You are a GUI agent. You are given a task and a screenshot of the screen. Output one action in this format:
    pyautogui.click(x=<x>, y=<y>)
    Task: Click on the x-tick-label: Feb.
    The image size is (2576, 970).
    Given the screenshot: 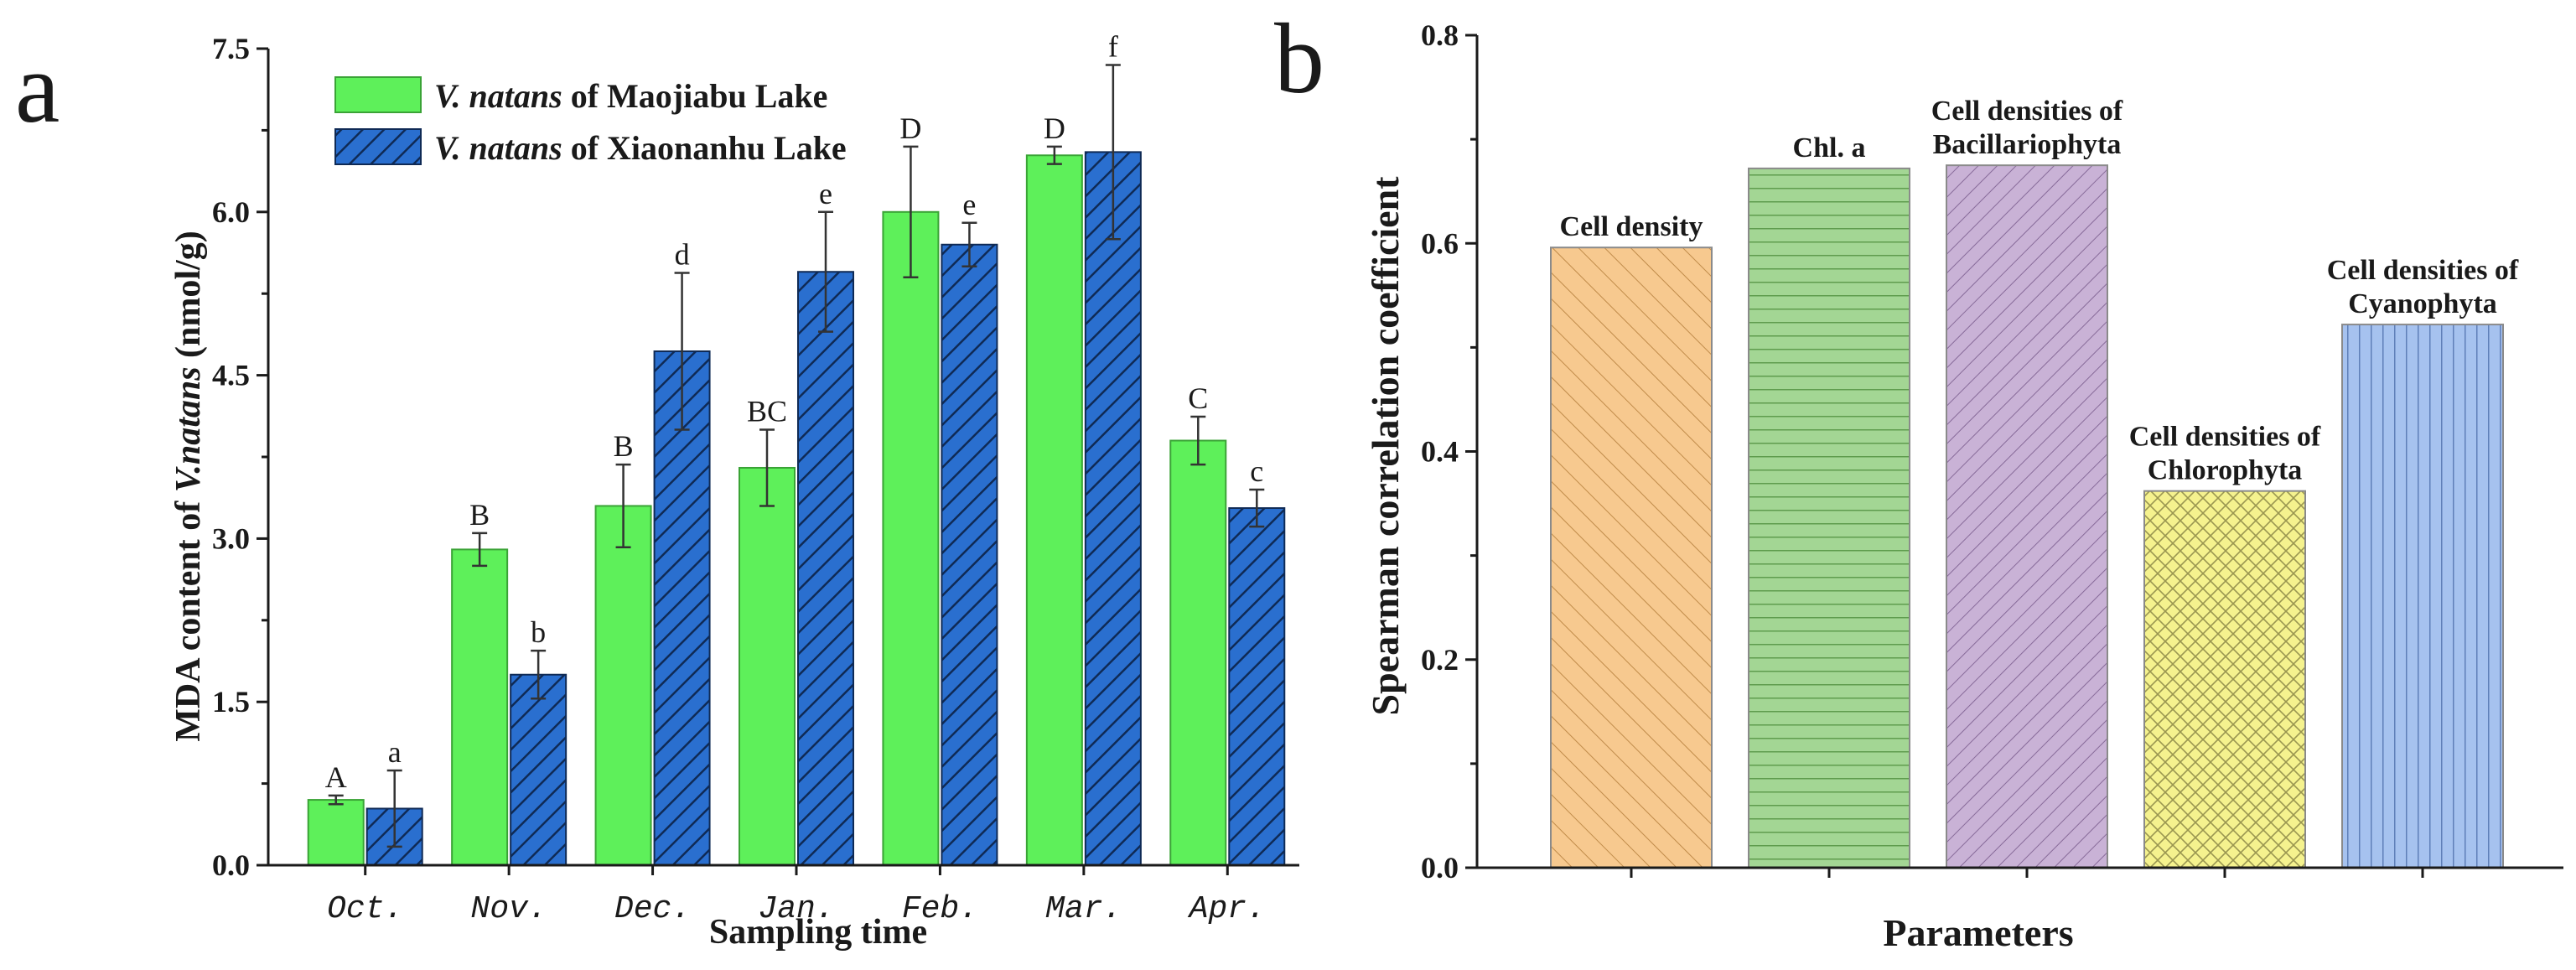 What is the action you would take?
    pyautogui.click(x=940, y=909)
    